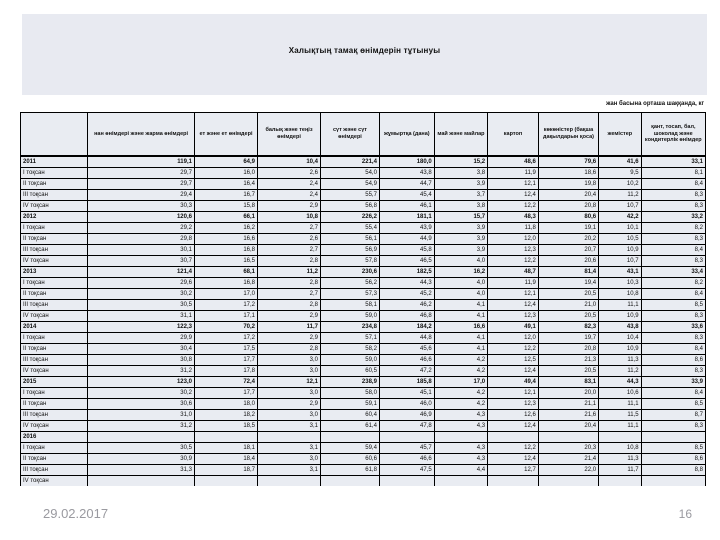 This screenshot has width=720, height=540. What do you see at coordinates (513, 228) in the screenshot?
I see `table-cell: 11,8` at bounding box center [513, 228].